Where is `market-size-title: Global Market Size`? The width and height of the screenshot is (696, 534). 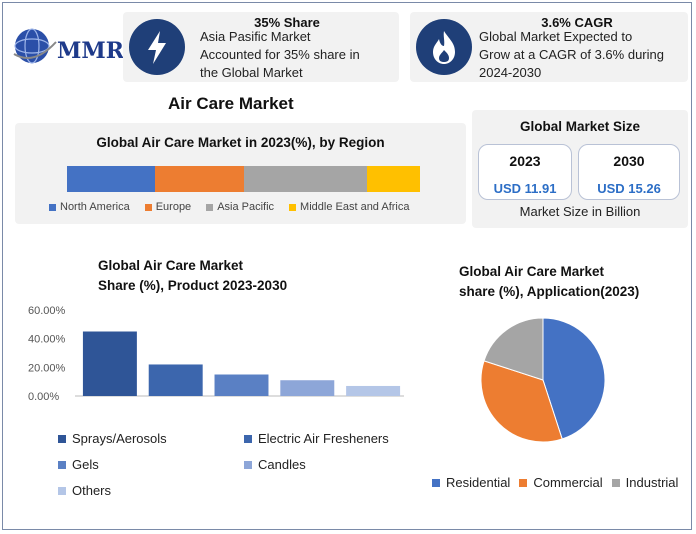 market-size-title: Global Market Size is located at coordinates (580, 126).